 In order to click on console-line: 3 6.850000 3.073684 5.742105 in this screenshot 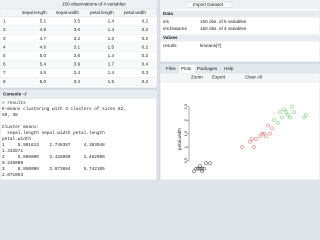, I will do `click(53, 169)`.